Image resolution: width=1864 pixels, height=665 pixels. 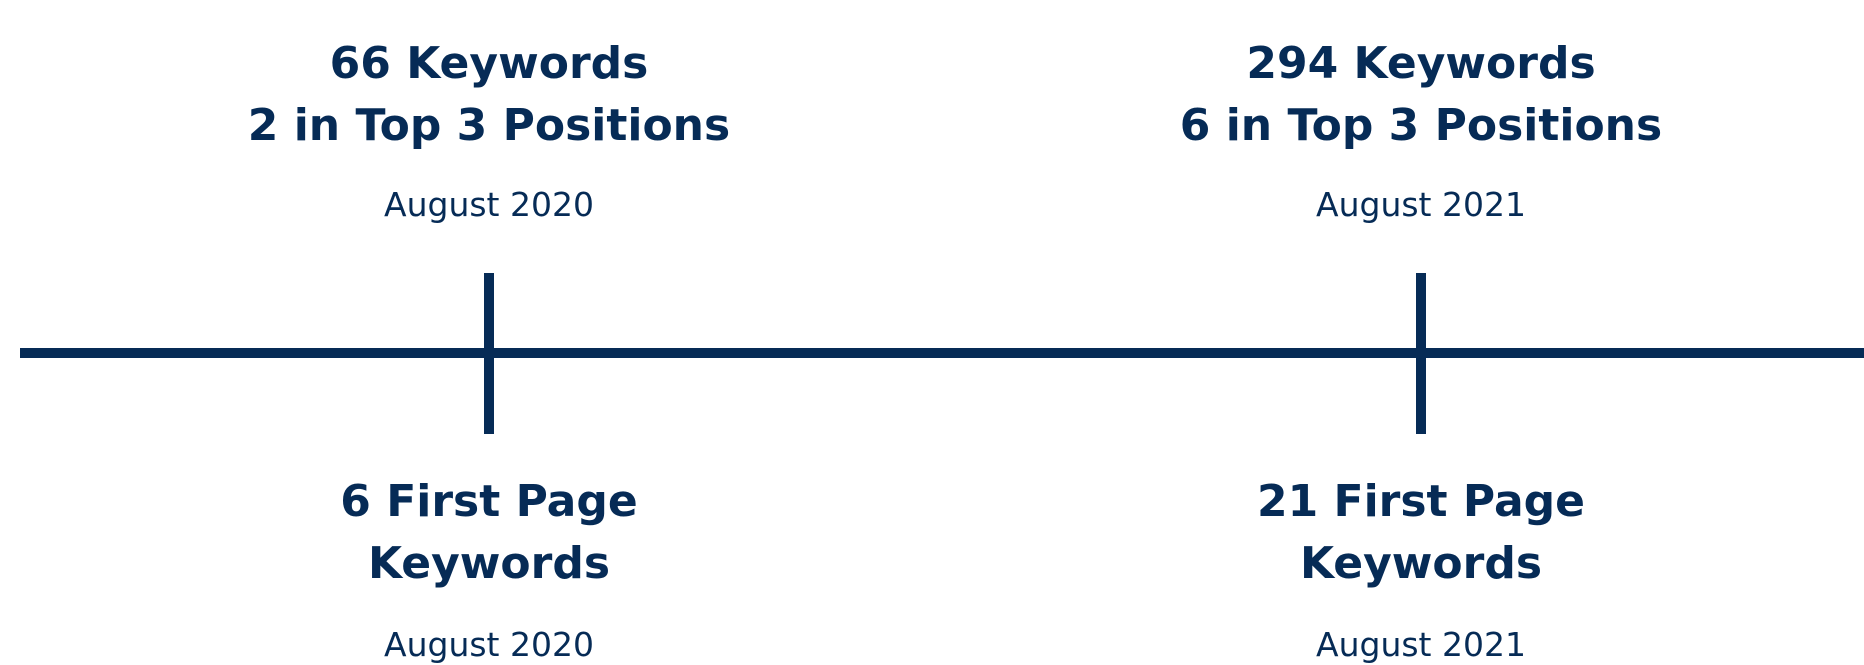 I want to click on milestone-heading: 6 in Top 3 Positions, so click(x=1421, y=125).